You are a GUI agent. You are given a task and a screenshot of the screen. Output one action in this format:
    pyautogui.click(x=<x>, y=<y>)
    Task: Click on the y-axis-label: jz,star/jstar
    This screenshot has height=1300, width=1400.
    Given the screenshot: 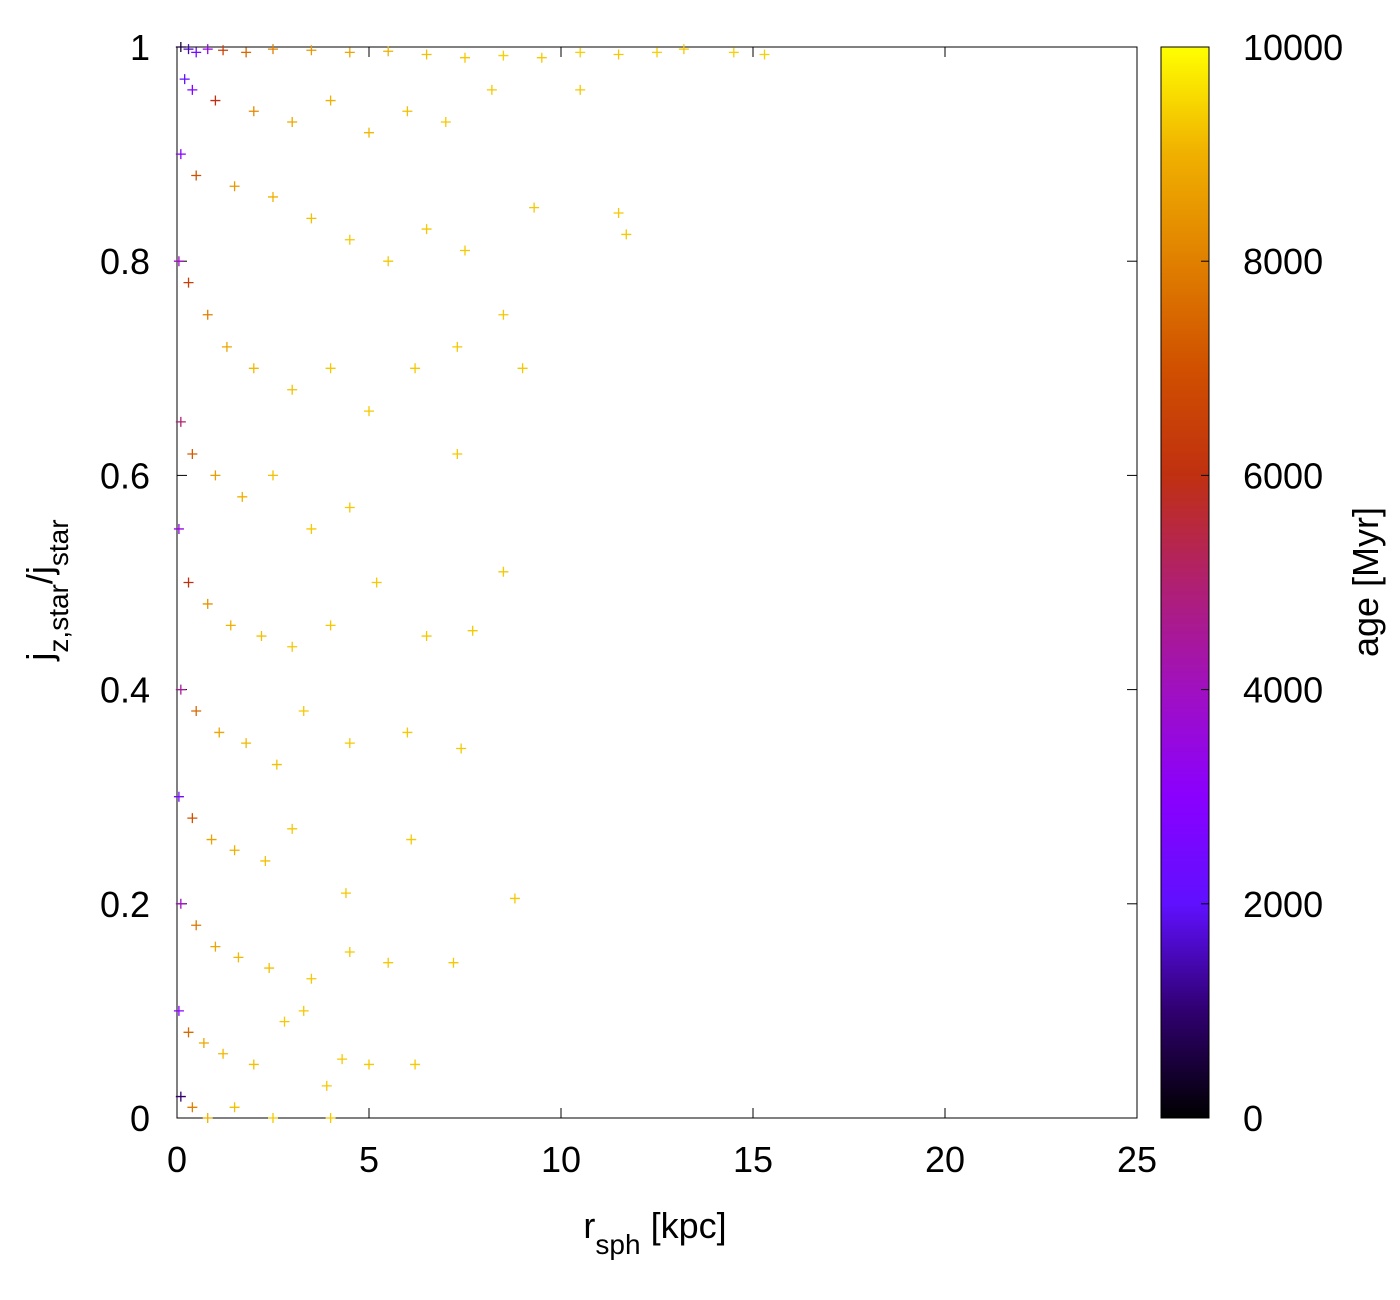 What is the action you would take?
    pyautogui.click(x=46, y=590)
    